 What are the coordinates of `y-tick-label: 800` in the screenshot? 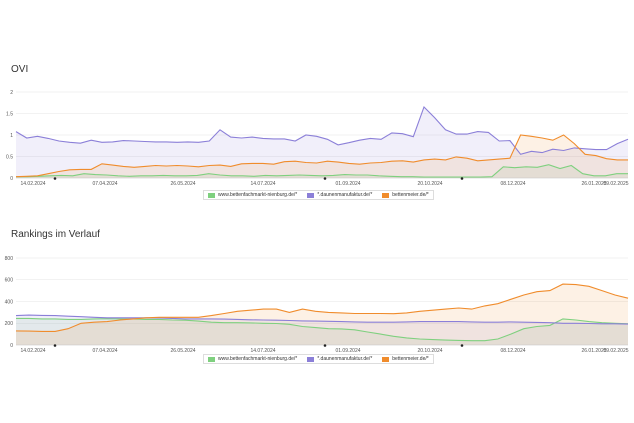 It's located at (9, 259).